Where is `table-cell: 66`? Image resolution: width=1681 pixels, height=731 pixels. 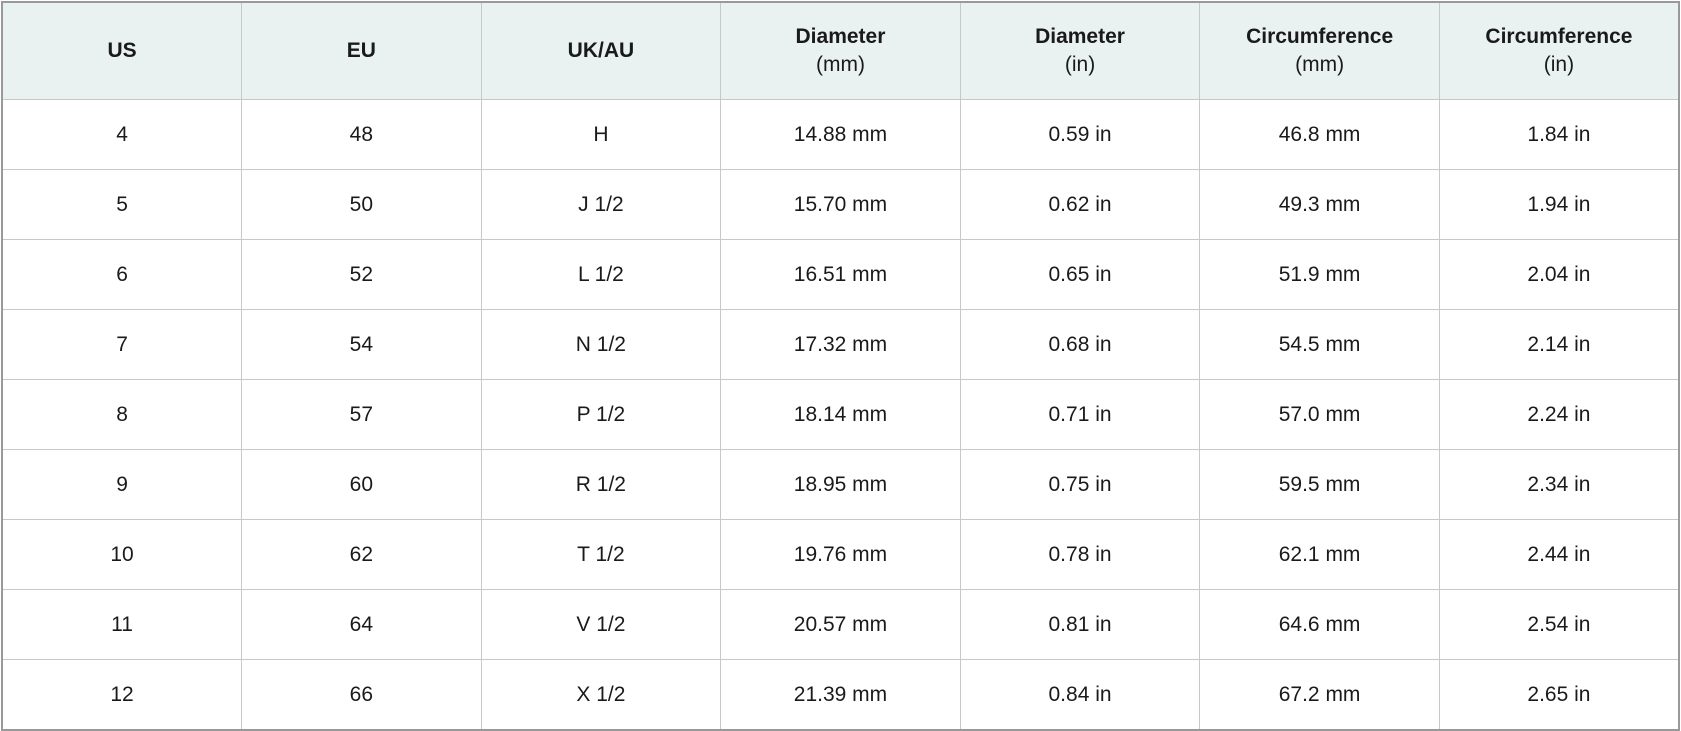
table-cell: 66 is located at coordinates (361, 695).